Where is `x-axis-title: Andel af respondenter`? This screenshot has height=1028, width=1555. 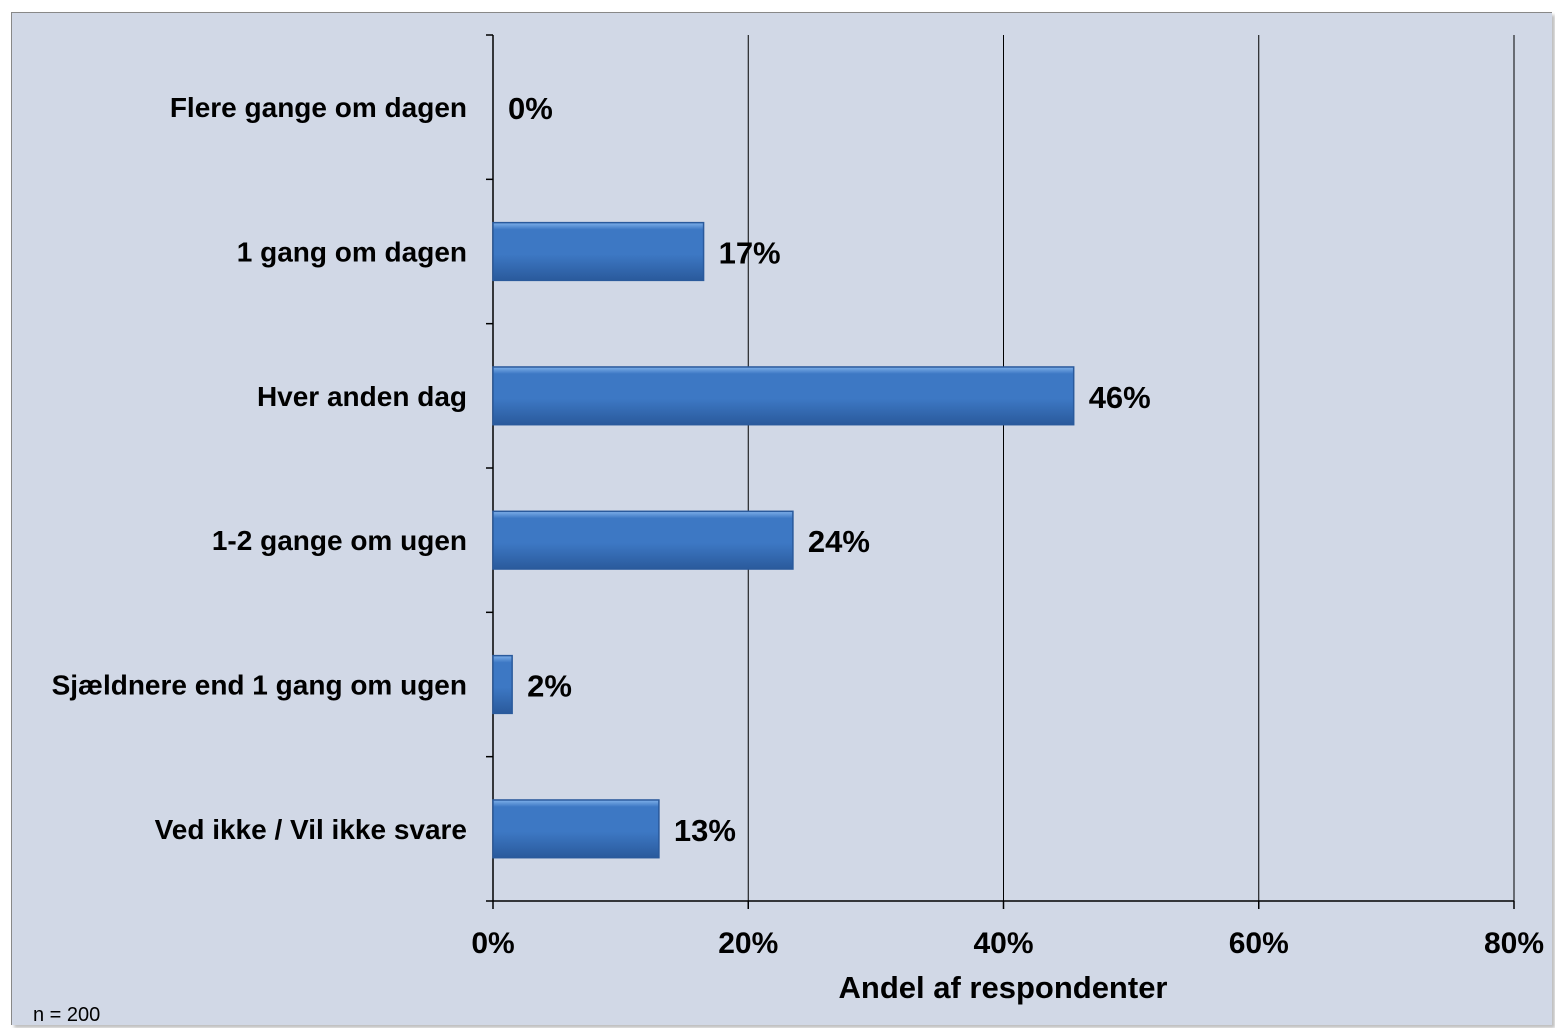 x-axis-title: Andel af respondenter is located at coordinates (1003, 987).